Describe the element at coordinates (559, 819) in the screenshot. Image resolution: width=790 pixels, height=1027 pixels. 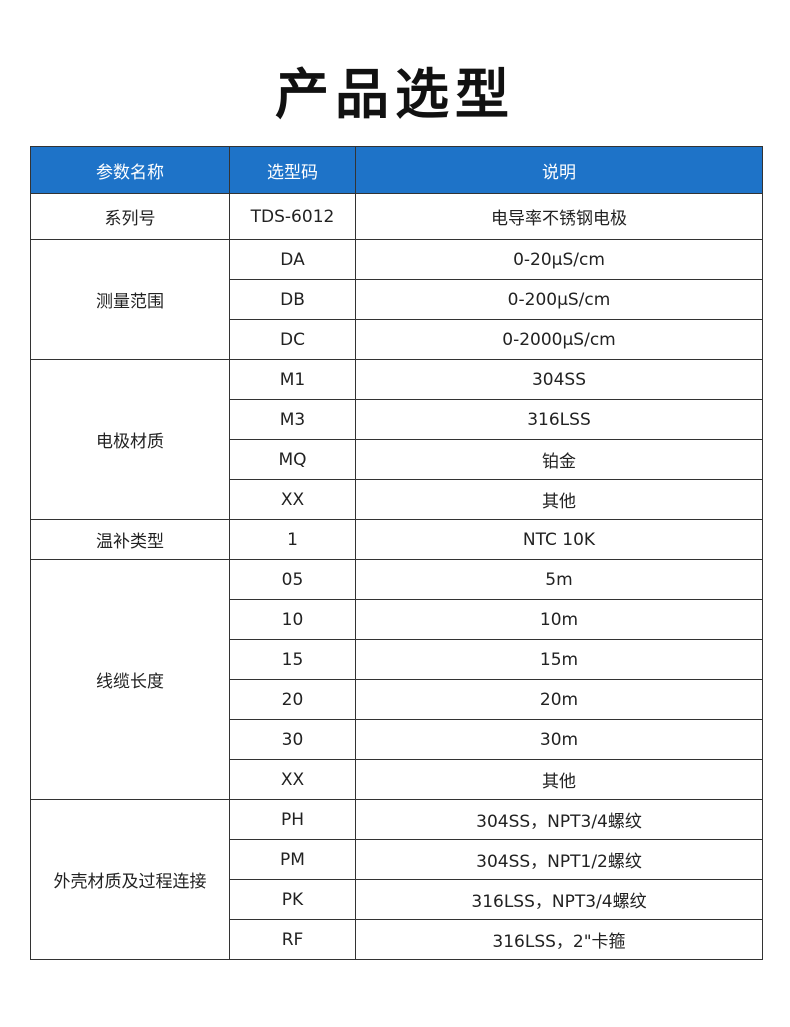
I see `desc-cell: 304SS，NPT3/4螺纹` at that location.